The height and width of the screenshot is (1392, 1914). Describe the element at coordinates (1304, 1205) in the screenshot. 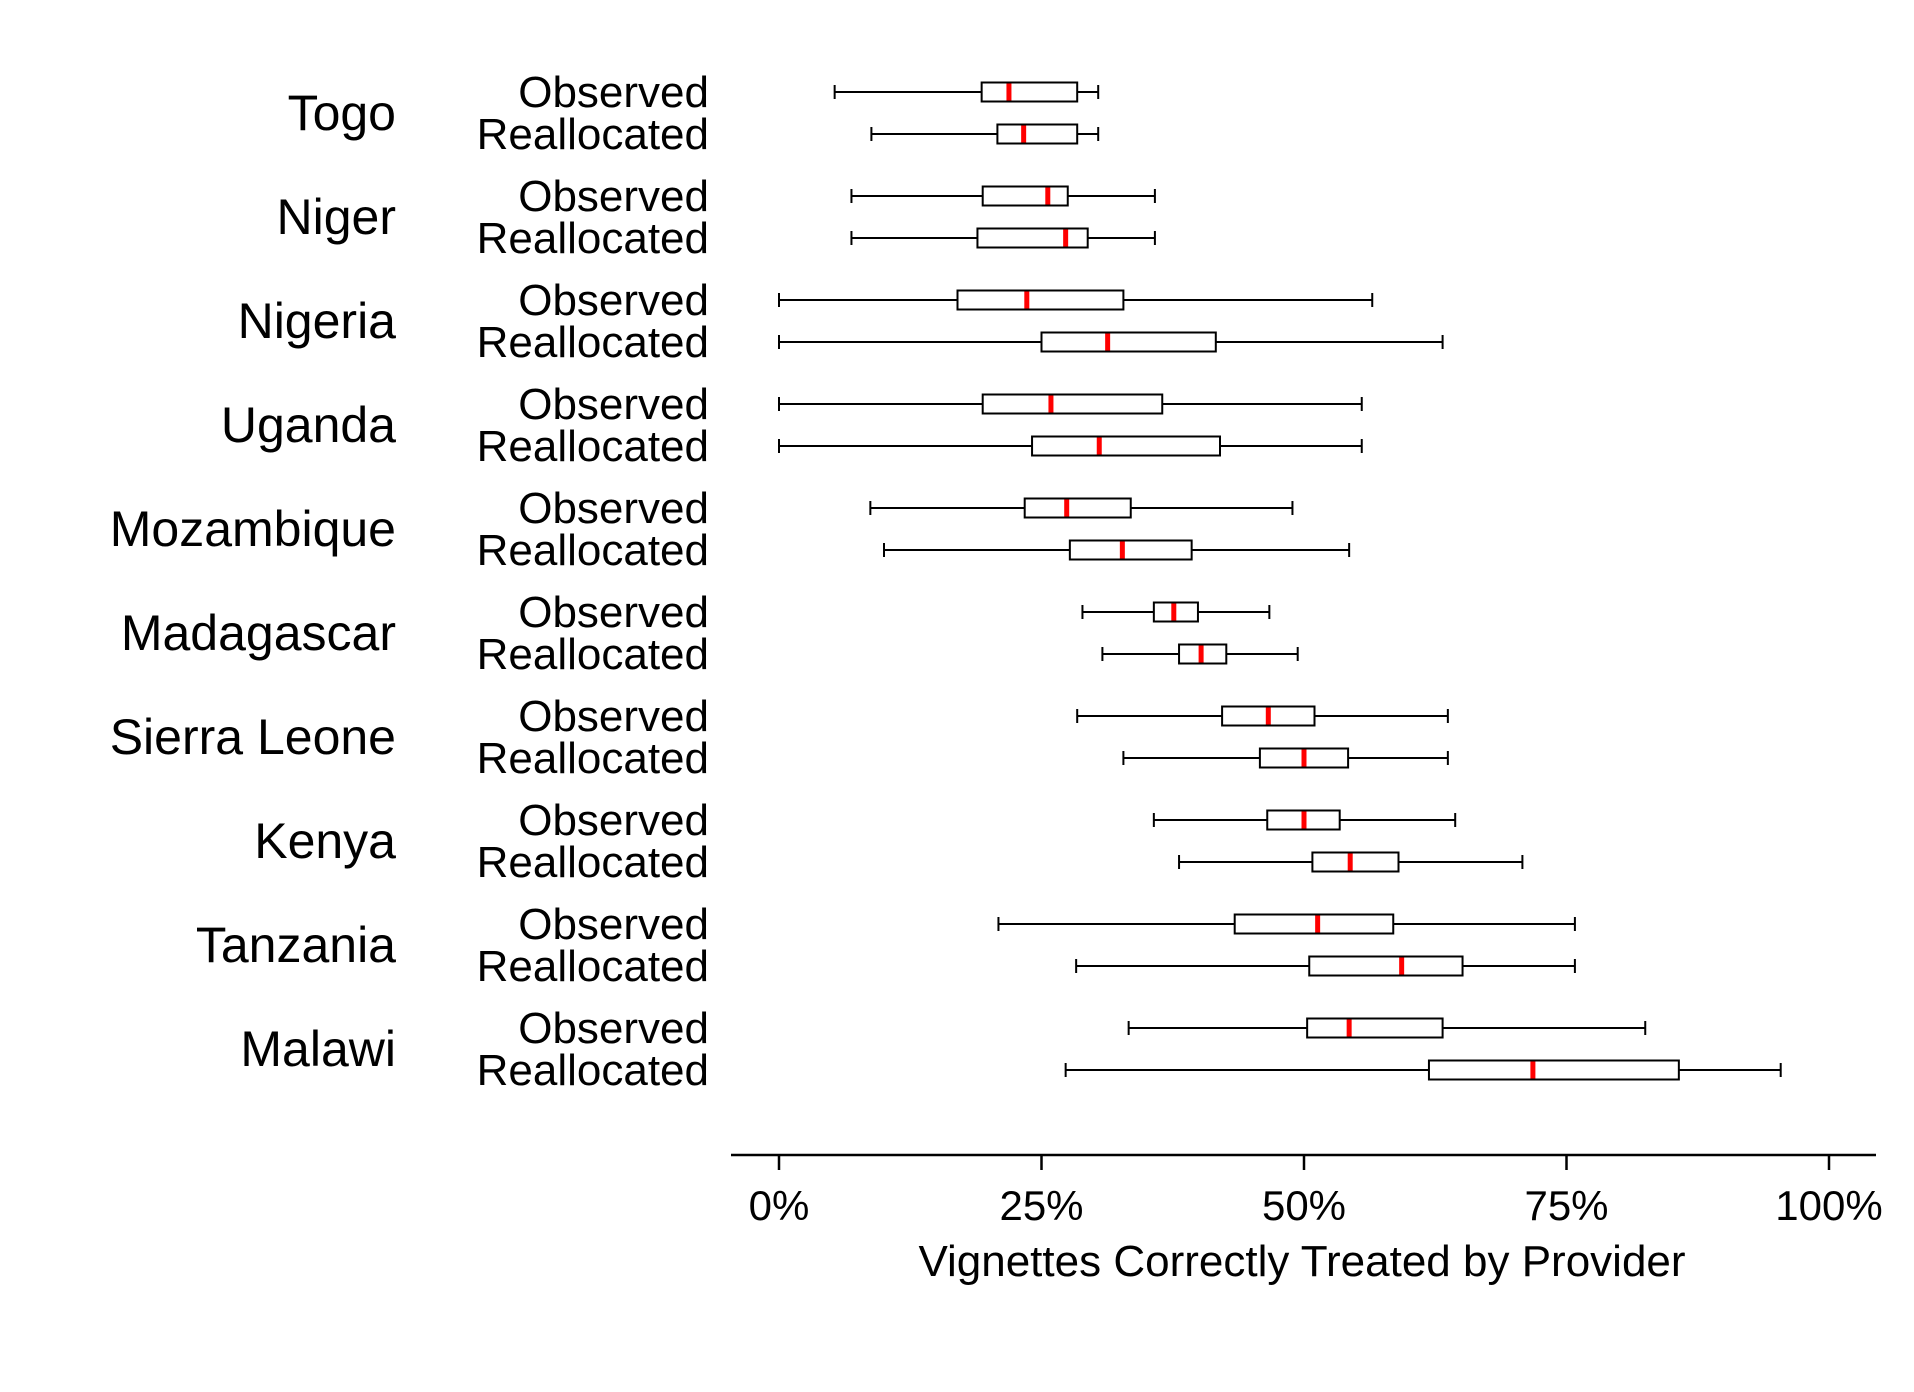

I see `x-tick-label: 50%` at that location.